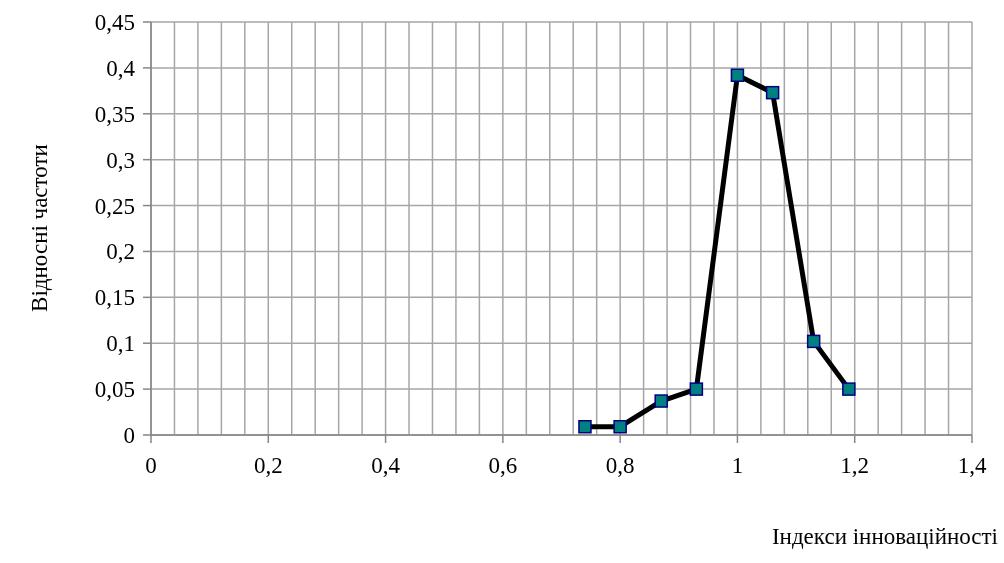  What do you see at coordinates (120, 160) in the screenshot?
I see `y-tick-label: 0,3` at bounding box center [120, 160].